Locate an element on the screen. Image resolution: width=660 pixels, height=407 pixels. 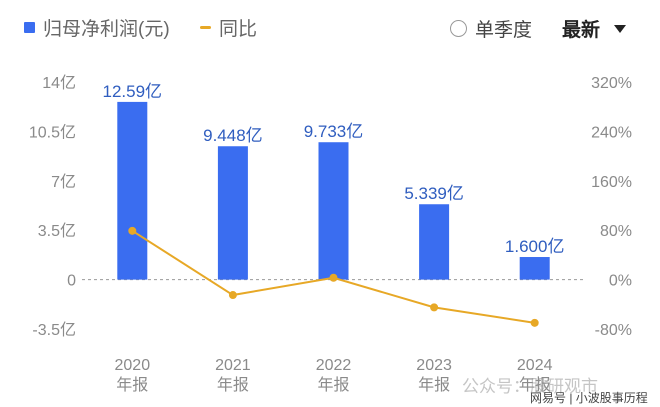
y-right-tick-label: 160% is located at coordinates (611, 182).